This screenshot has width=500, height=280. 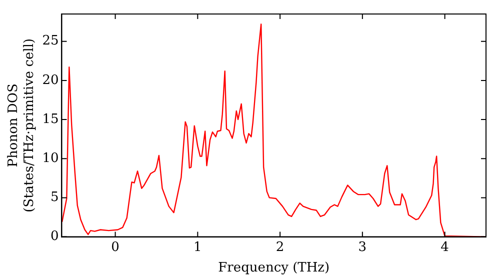 I want to click on y-axis-title: Phonon DOS (States/THz·primitive cell), so click(x=21, y=125).